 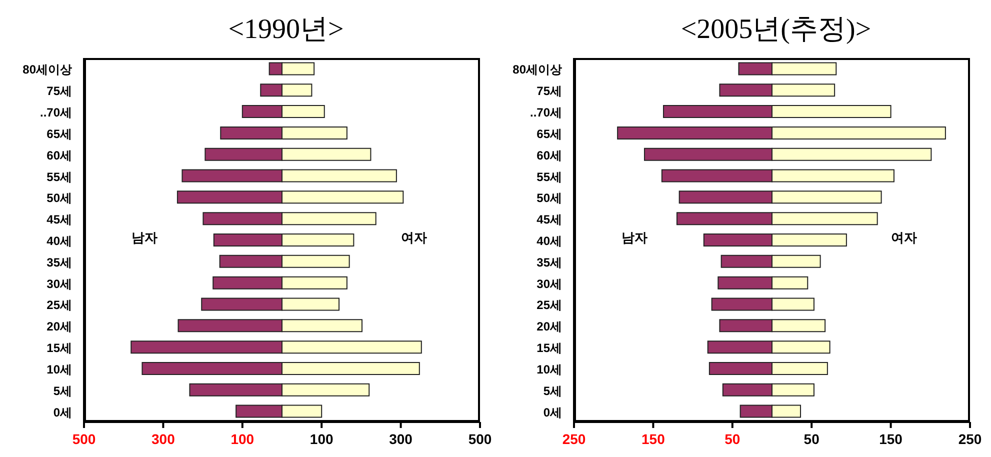 I want to click on chart-title: <1990년>, so click(x=286, y=30).